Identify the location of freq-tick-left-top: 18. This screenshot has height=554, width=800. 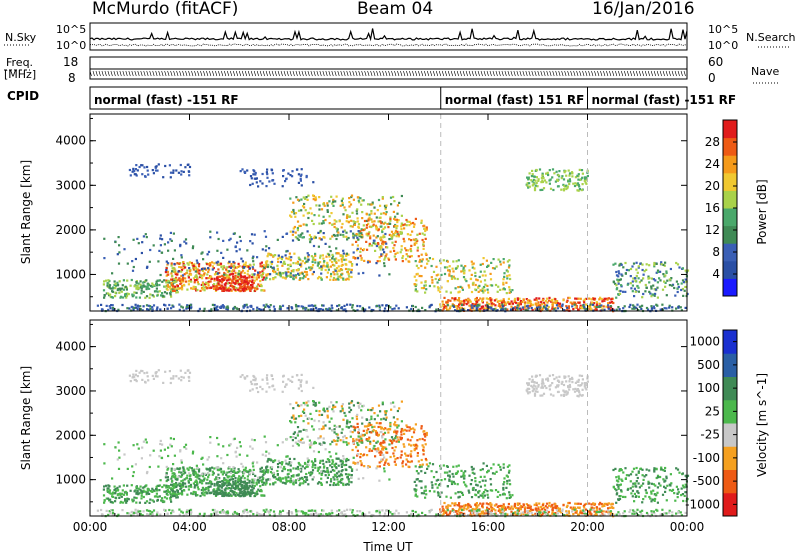
(70, 62).